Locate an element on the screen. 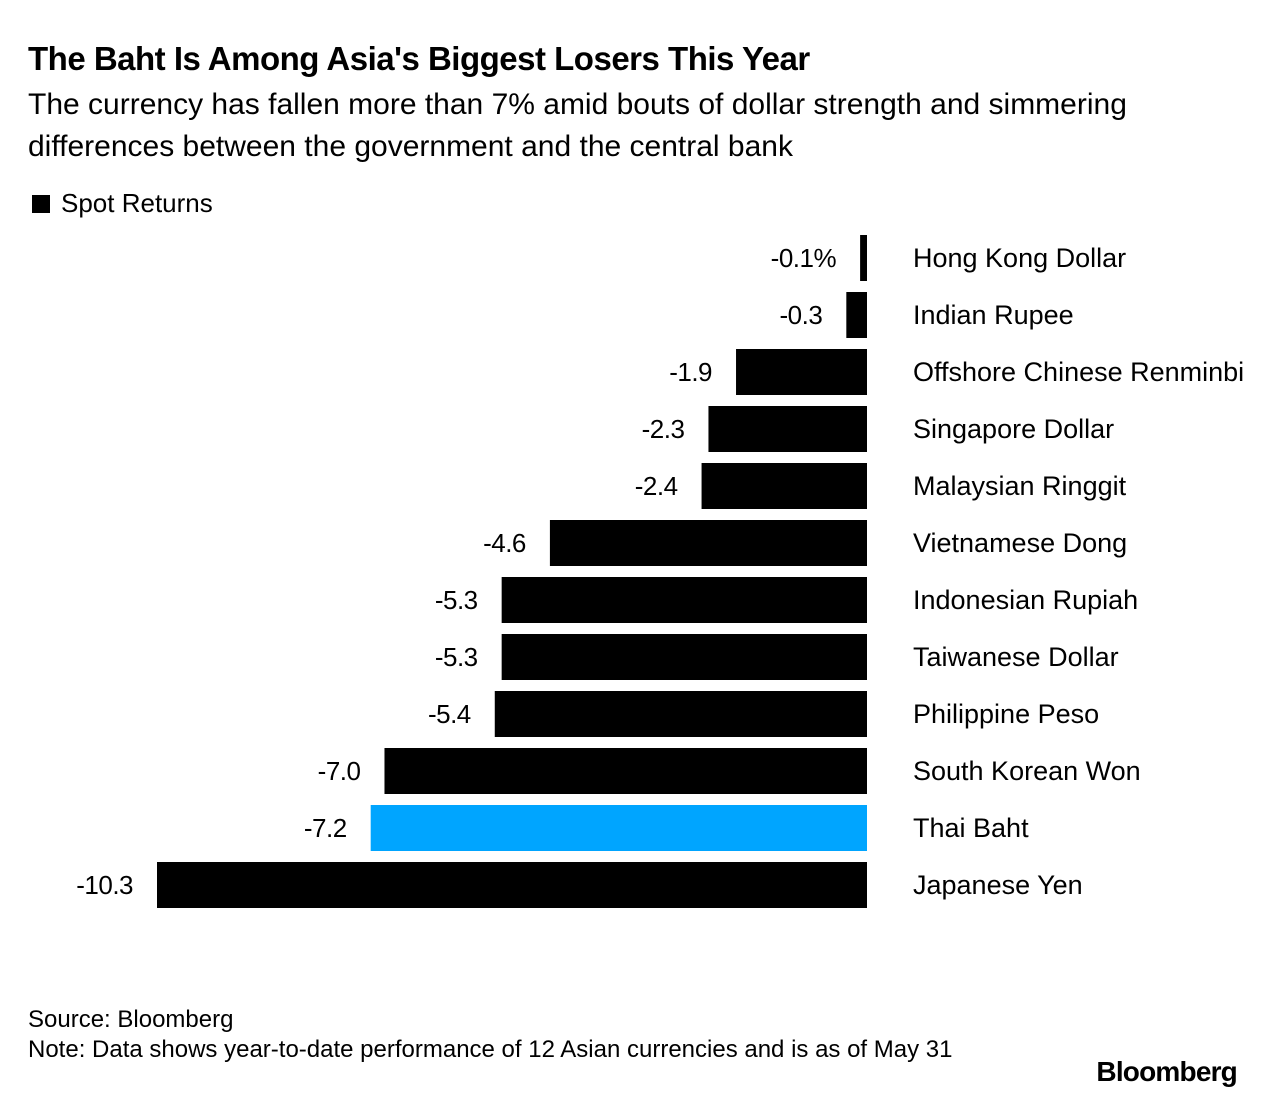 The width and height of the screenshot is (1275, 1118). category-label: Indonesian Rupiah is located at coordinates (1025, 600).